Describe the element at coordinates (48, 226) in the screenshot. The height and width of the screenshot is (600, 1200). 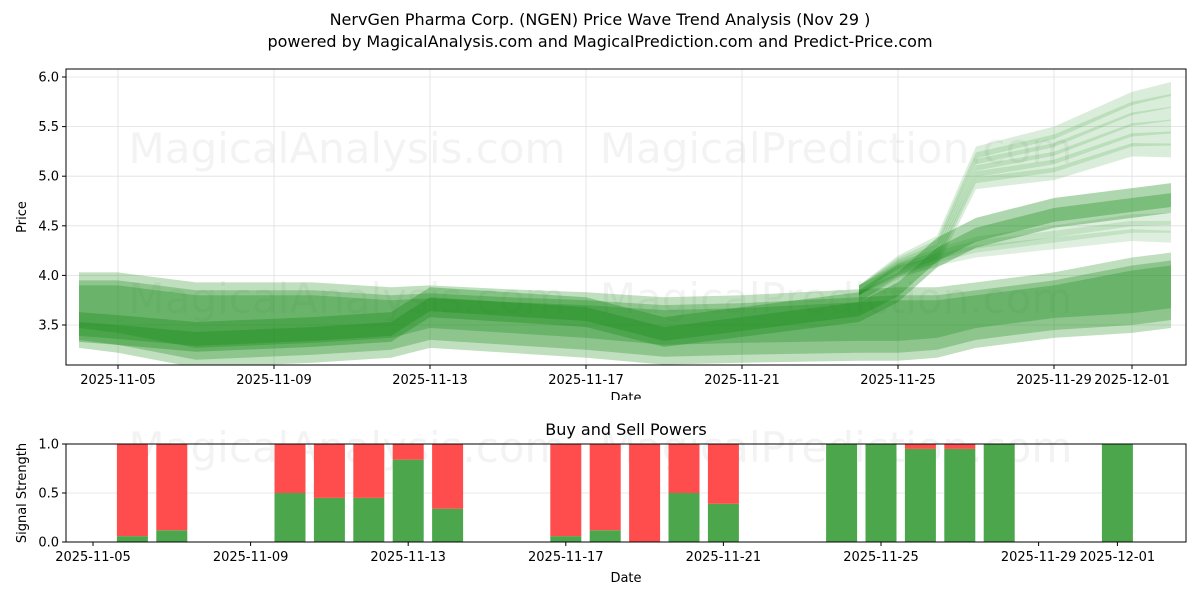
I see `y-tick-label: 4.5` at that location.